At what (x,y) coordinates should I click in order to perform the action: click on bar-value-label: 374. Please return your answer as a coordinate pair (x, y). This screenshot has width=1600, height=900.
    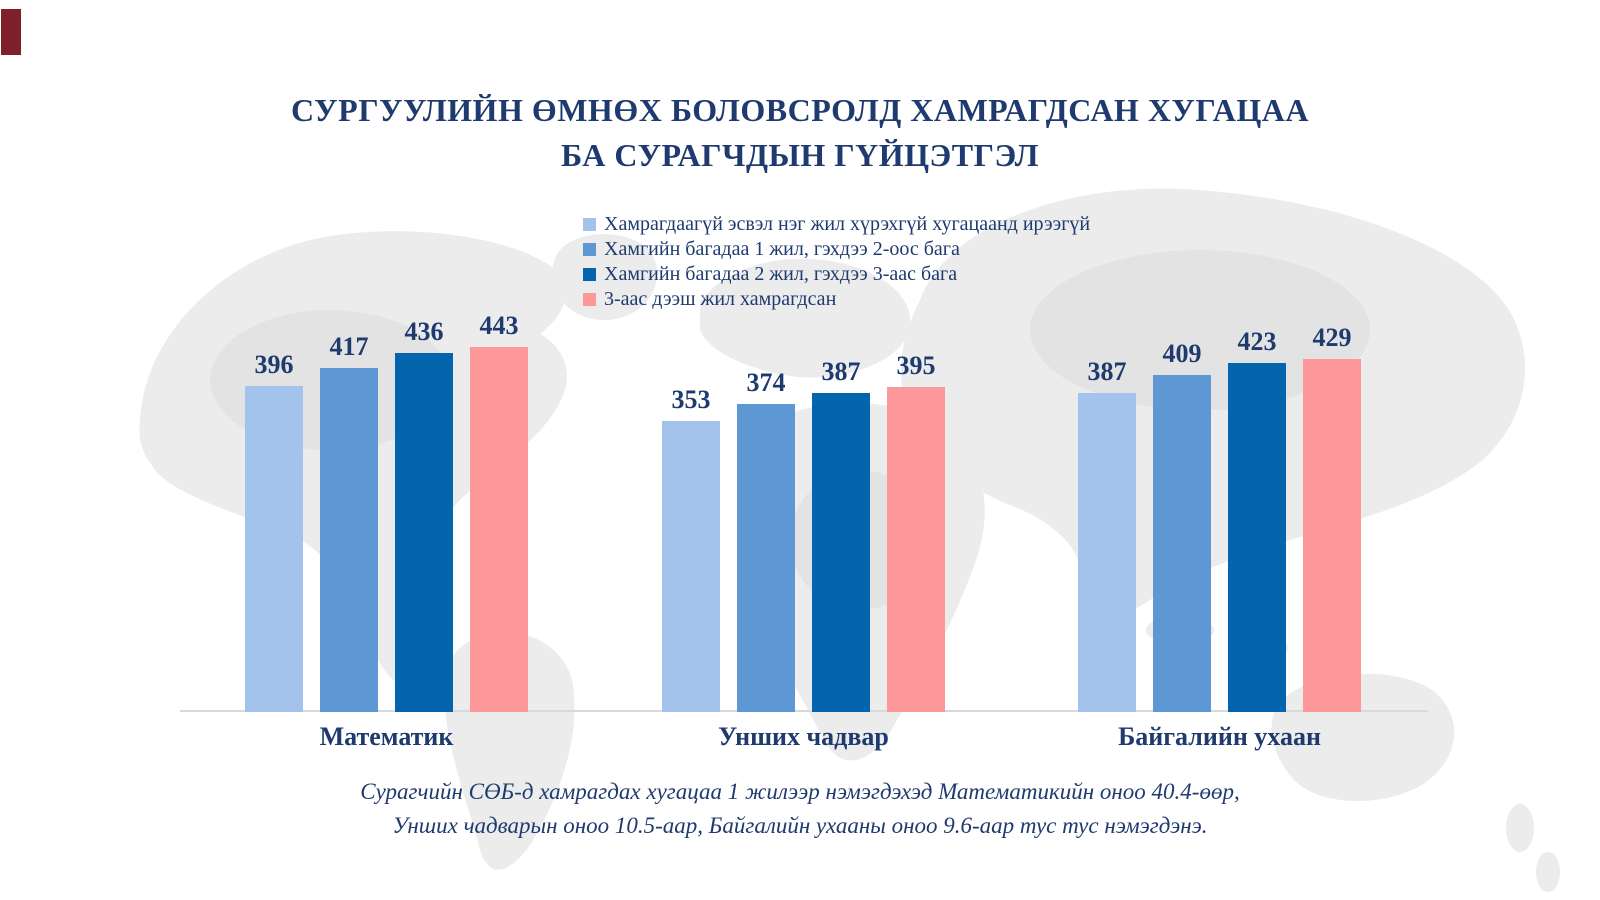
    Looking at the image, I should click on (766, 382).